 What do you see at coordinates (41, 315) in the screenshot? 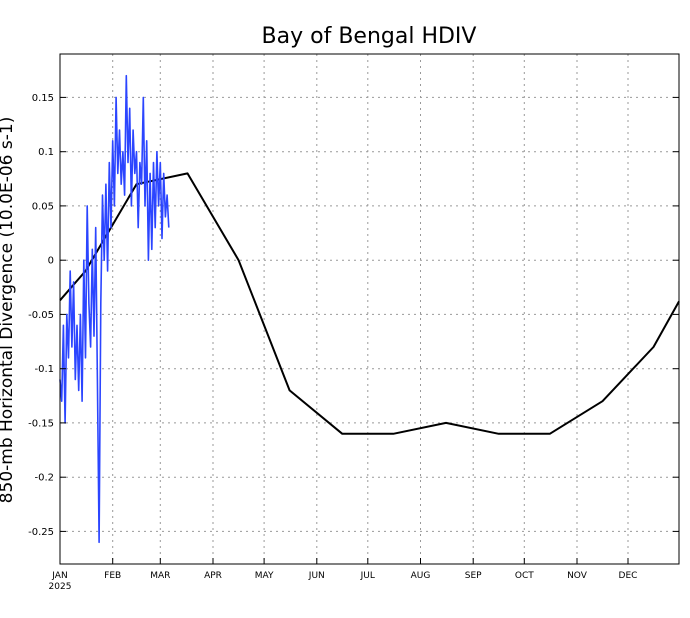
I see `y-tick-label: -0.05` at bounding box center [41, 315].